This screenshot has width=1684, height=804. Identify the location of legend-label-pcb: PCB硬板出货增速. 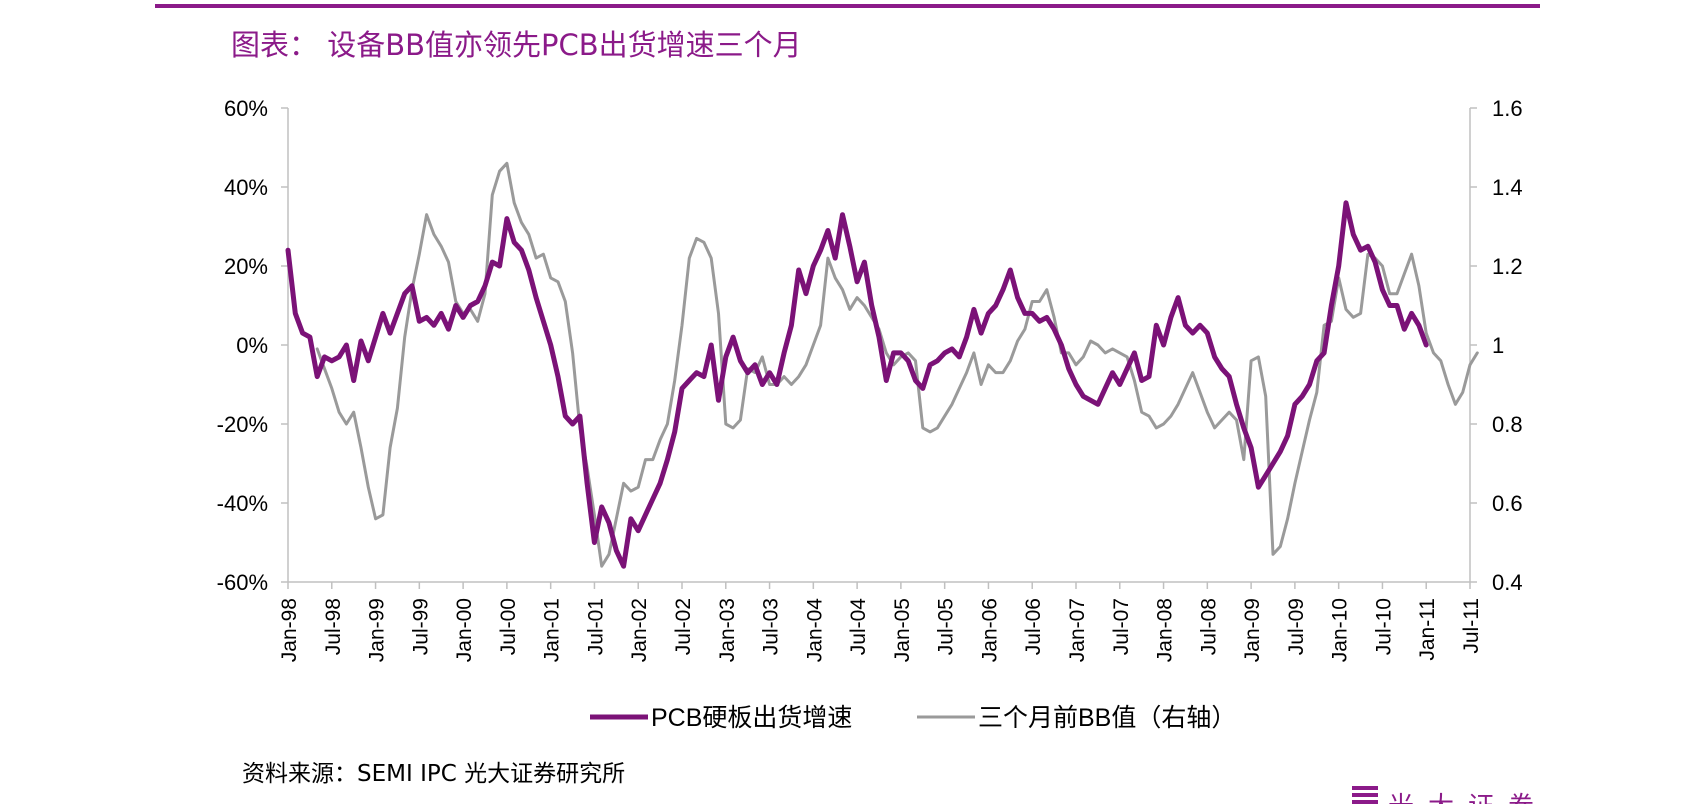
(751, 718).